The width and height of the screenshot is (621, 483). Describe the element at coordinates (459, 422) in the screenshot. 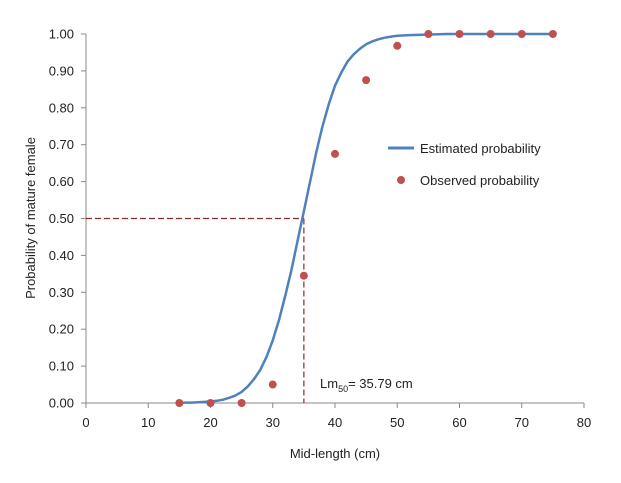

I see `x-tick-label: 60` at that location.